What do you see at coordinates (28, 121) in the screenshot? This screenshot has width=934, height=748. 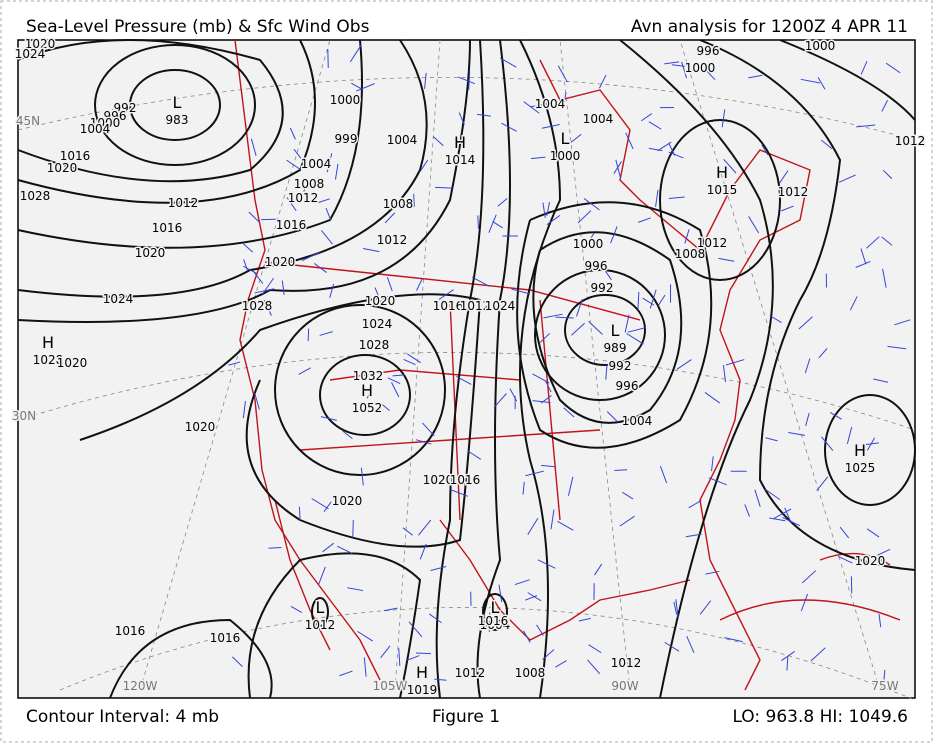 I see `grid-label: 45N` at bounding box center [28, 121].